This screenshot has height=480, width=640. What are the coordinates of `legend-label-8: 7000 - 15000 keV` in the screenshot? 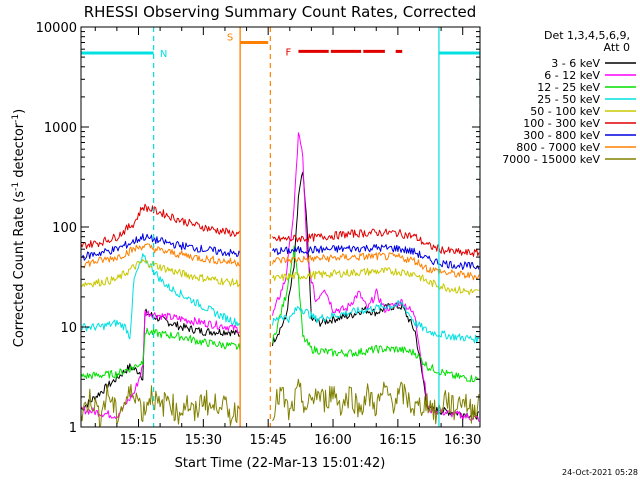 It's located at (551, 159).